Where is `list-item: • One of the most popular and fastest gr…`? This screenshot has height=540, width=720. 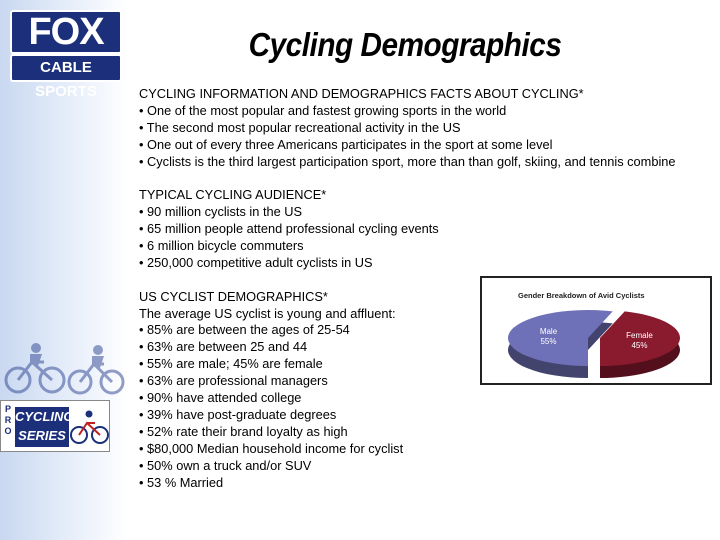 list-item: • One of the most popular and fastest gr… is located at coordinates (323, 110).